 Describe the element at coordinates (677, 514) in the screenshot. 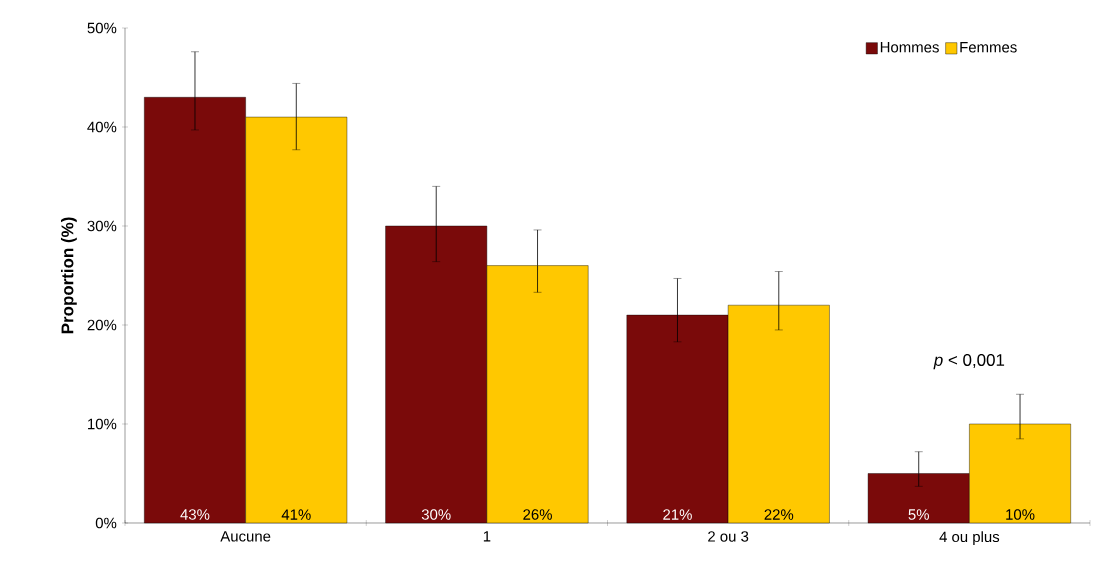

I see `data-label: 21%` at that location.